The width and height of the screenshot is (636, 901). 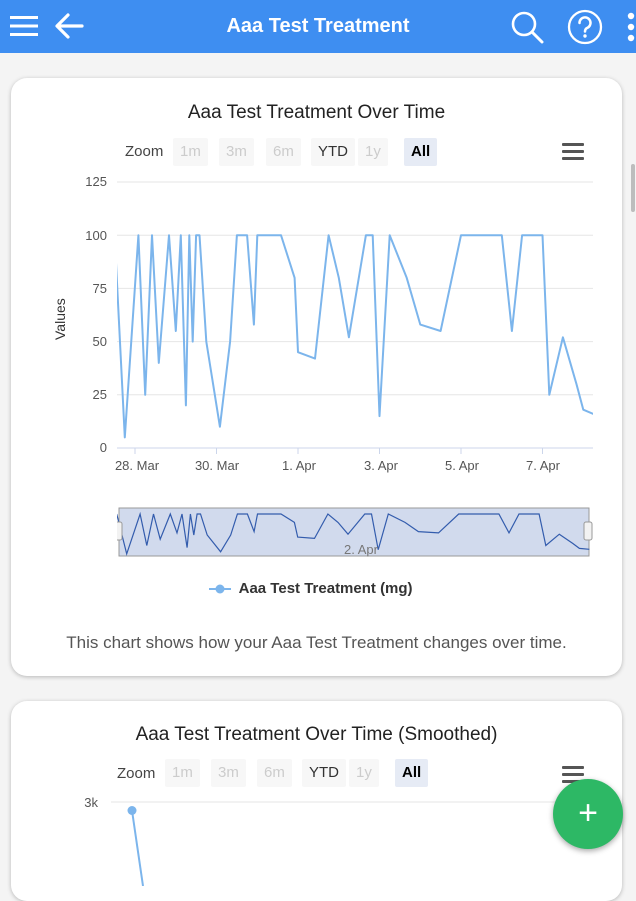 What do you see at coordinates (543, 465) in the screenshot?
I see `x-tick: 7. Apr` at bounding box center [543, 465].